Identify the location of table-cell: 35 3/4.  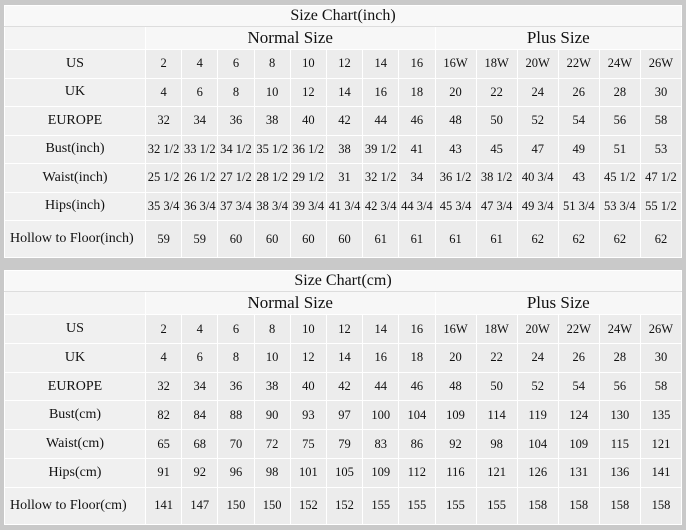
(163, 206).